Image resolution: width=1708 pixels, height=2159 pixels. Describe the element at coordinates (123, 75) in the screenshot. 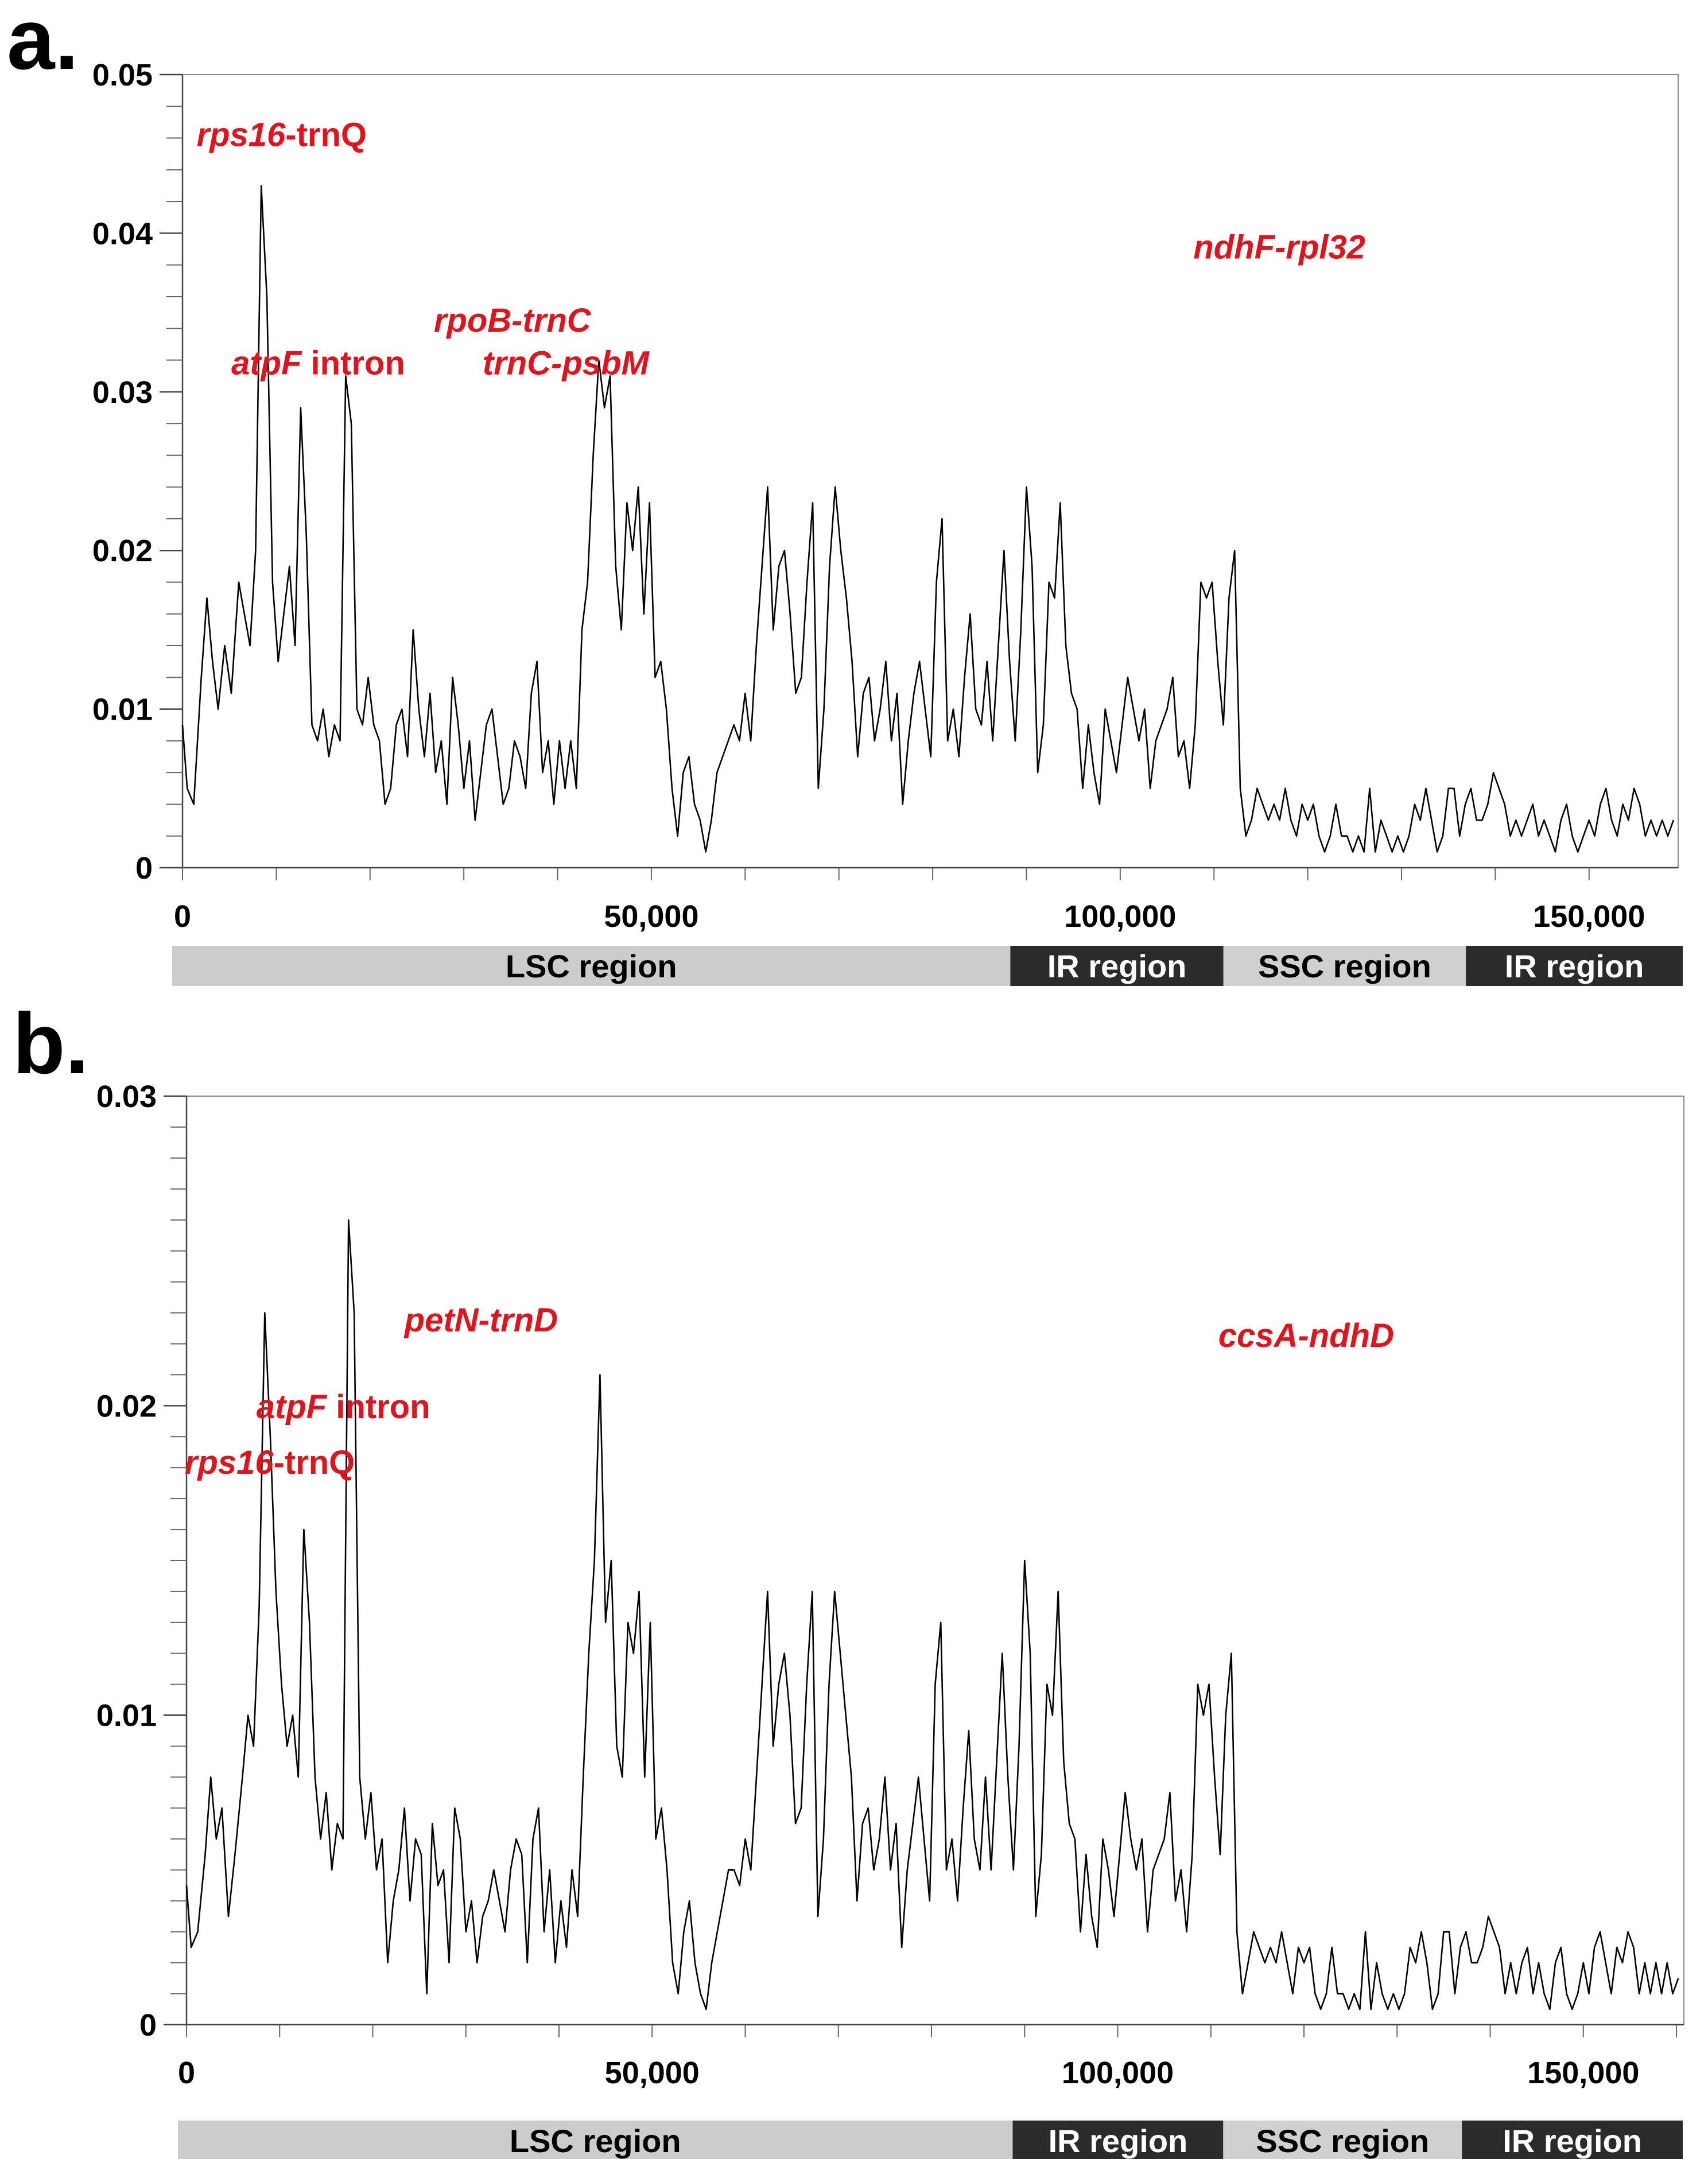

I see `y-tick-label: 0.05` at that location.